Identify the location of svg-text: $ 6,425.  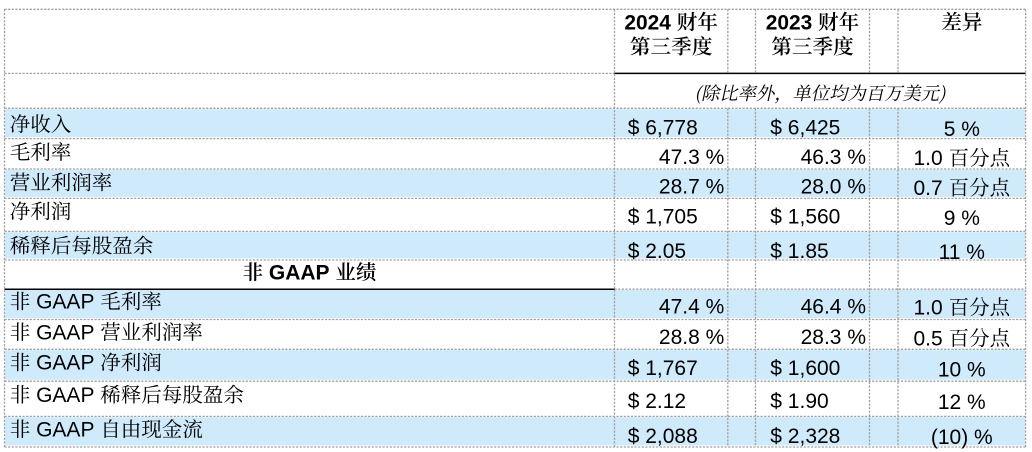
(805, 128).